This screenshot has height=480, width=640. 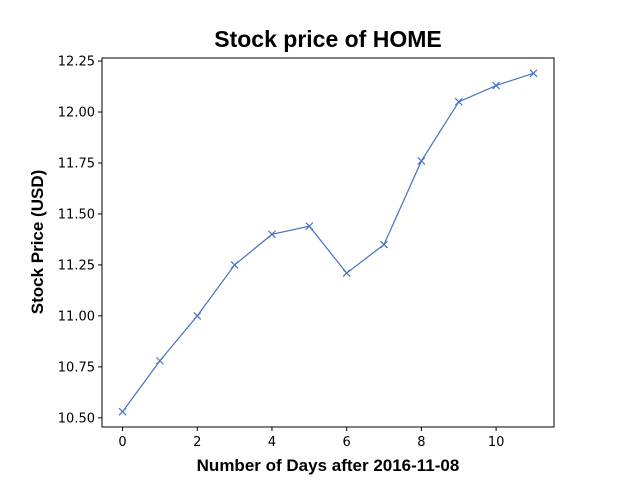 What do you see at coordinates (272, 442) in the screenshot?
I see `x-tick-label: 4` at bounding box center [272, 442].